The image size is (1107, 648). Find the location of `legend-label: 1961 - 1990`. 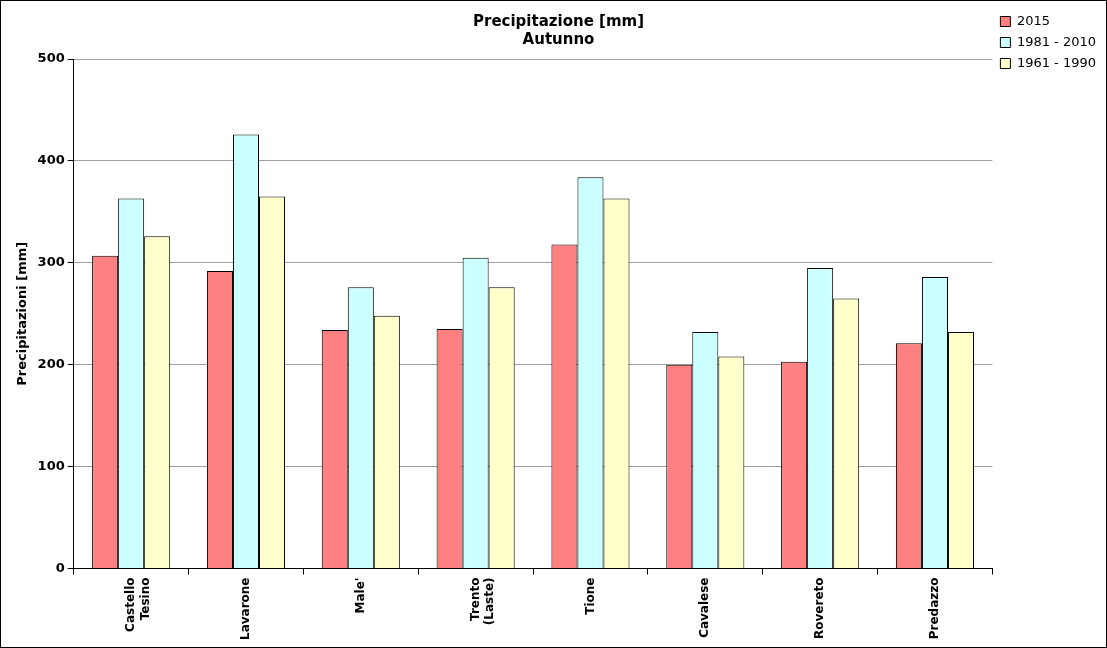

legend-label: 1961 - 1990 is located at coordinates (1056, 62).